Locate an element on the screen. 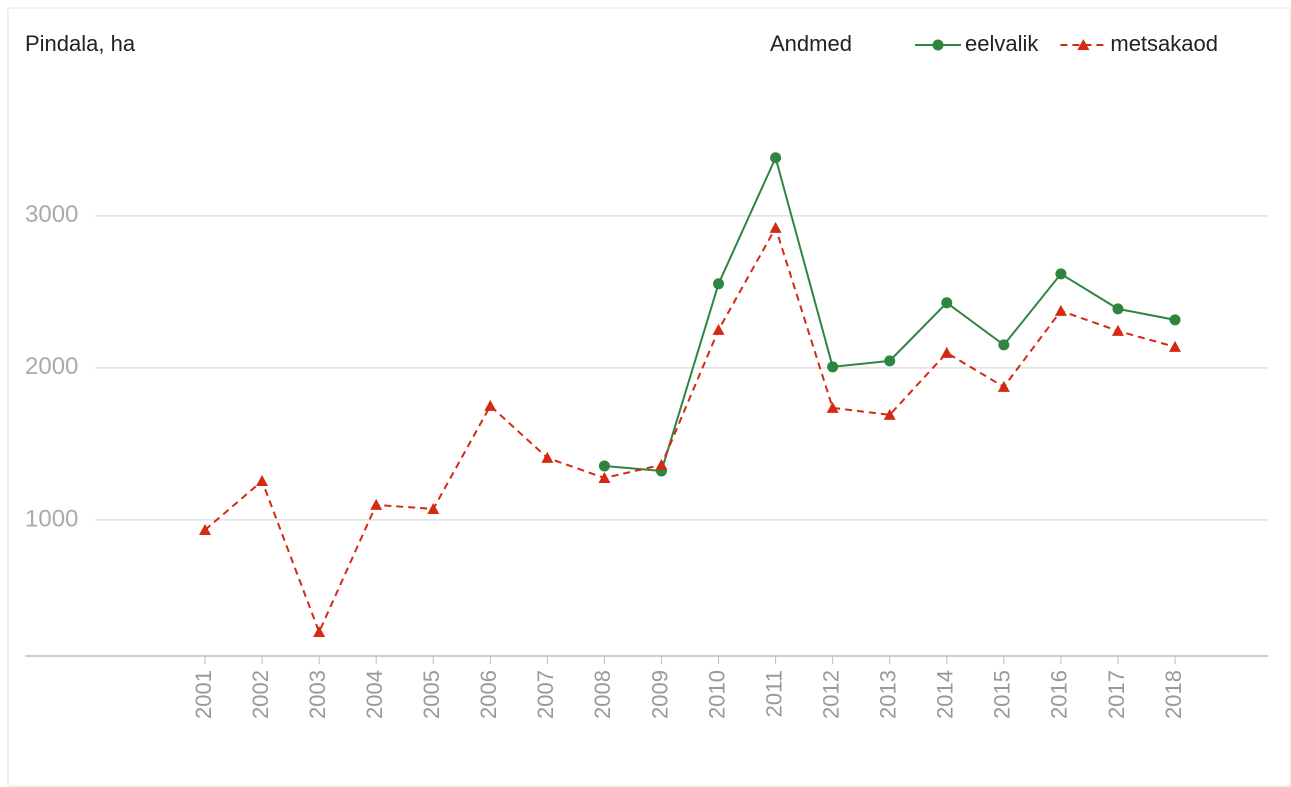 This screenshot has width=1291, height=787. x-tick-label: 2001 is located at coordinates (203, 694).